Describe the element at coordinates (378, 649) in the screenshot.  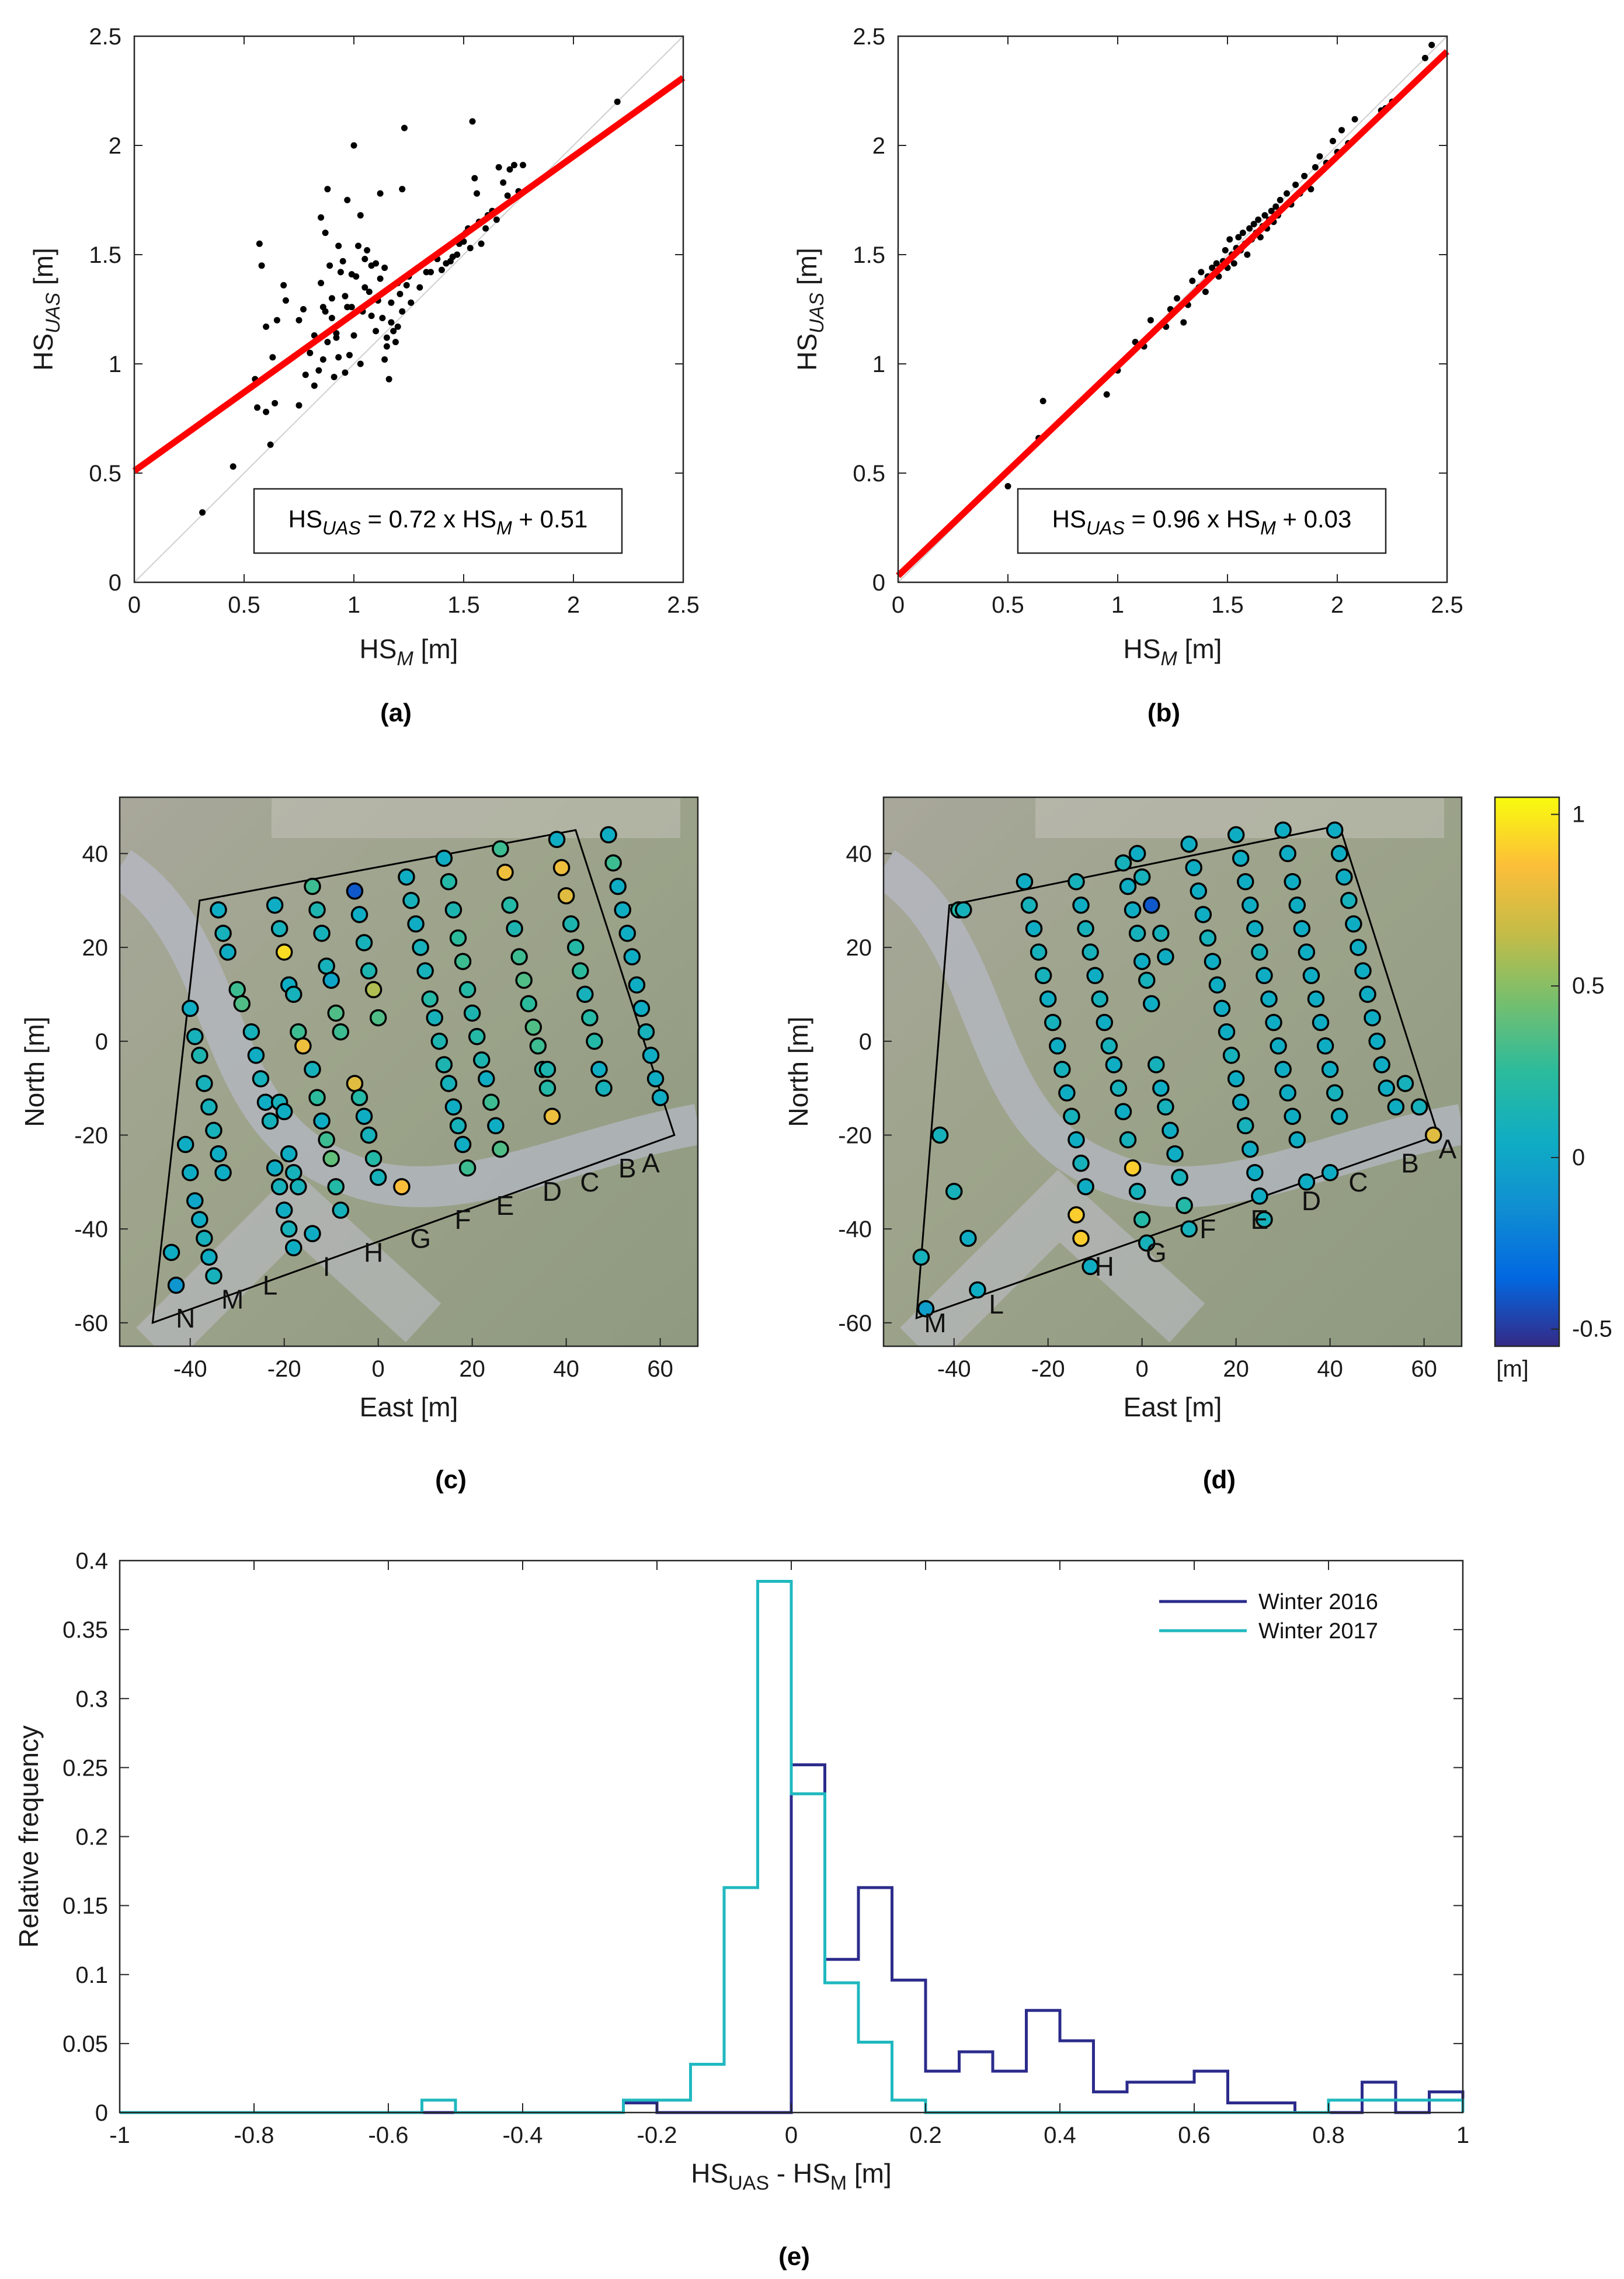
I see `x-axis-label-base: HS` at that location.